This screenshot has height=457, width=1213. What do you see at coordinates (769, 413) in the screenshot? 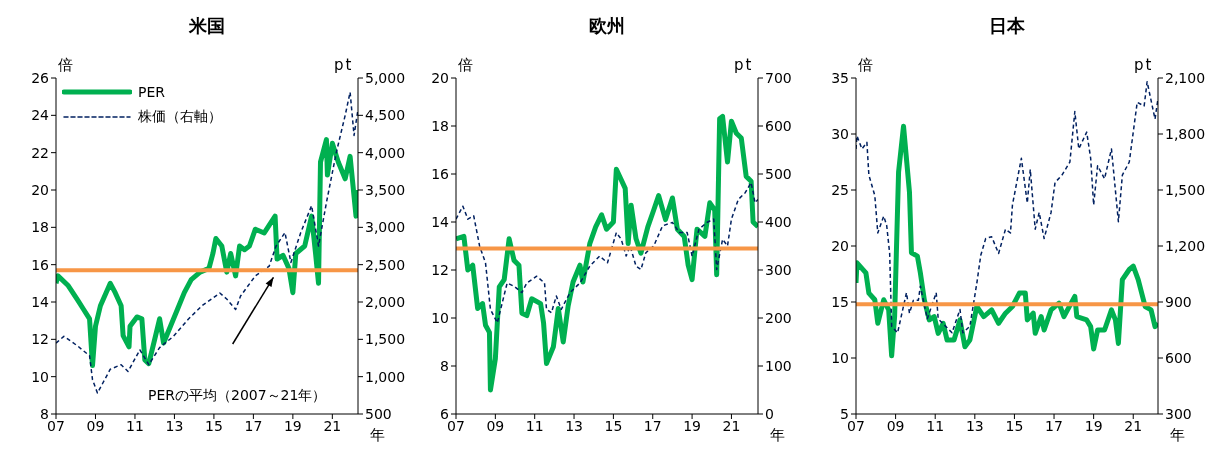
I see `y2-tick-label: 0` at bounding box center [769, 413].